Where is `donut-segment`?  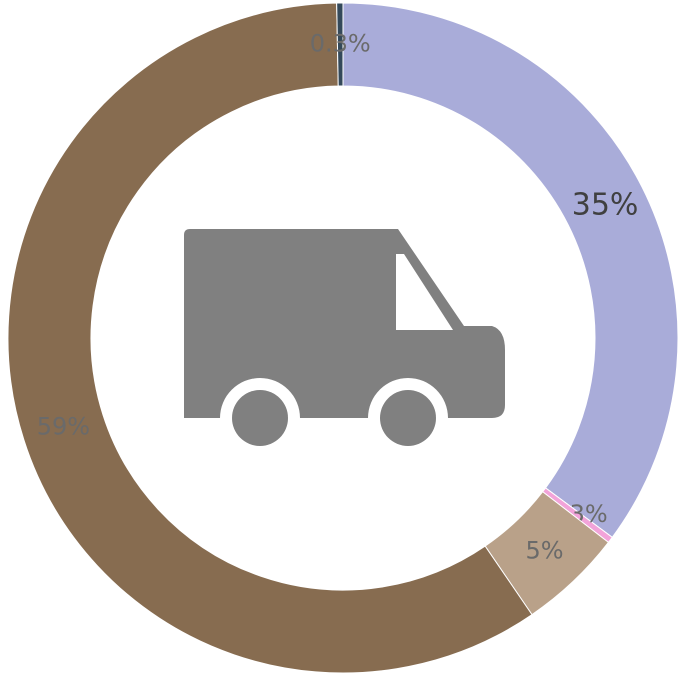 donut-segment is located at coordinates (340, 44).